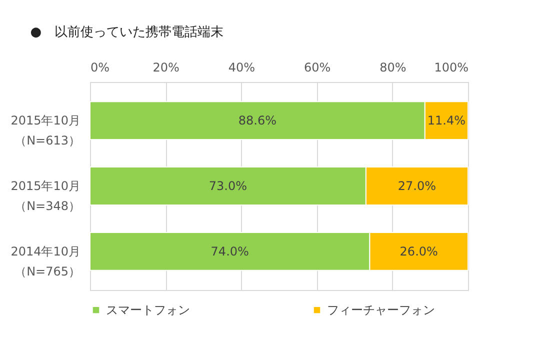  What do you see at coordinates (229, 251) in the screenshot?
I see `data-label: 74.0%` at bounding box center [229, 251].